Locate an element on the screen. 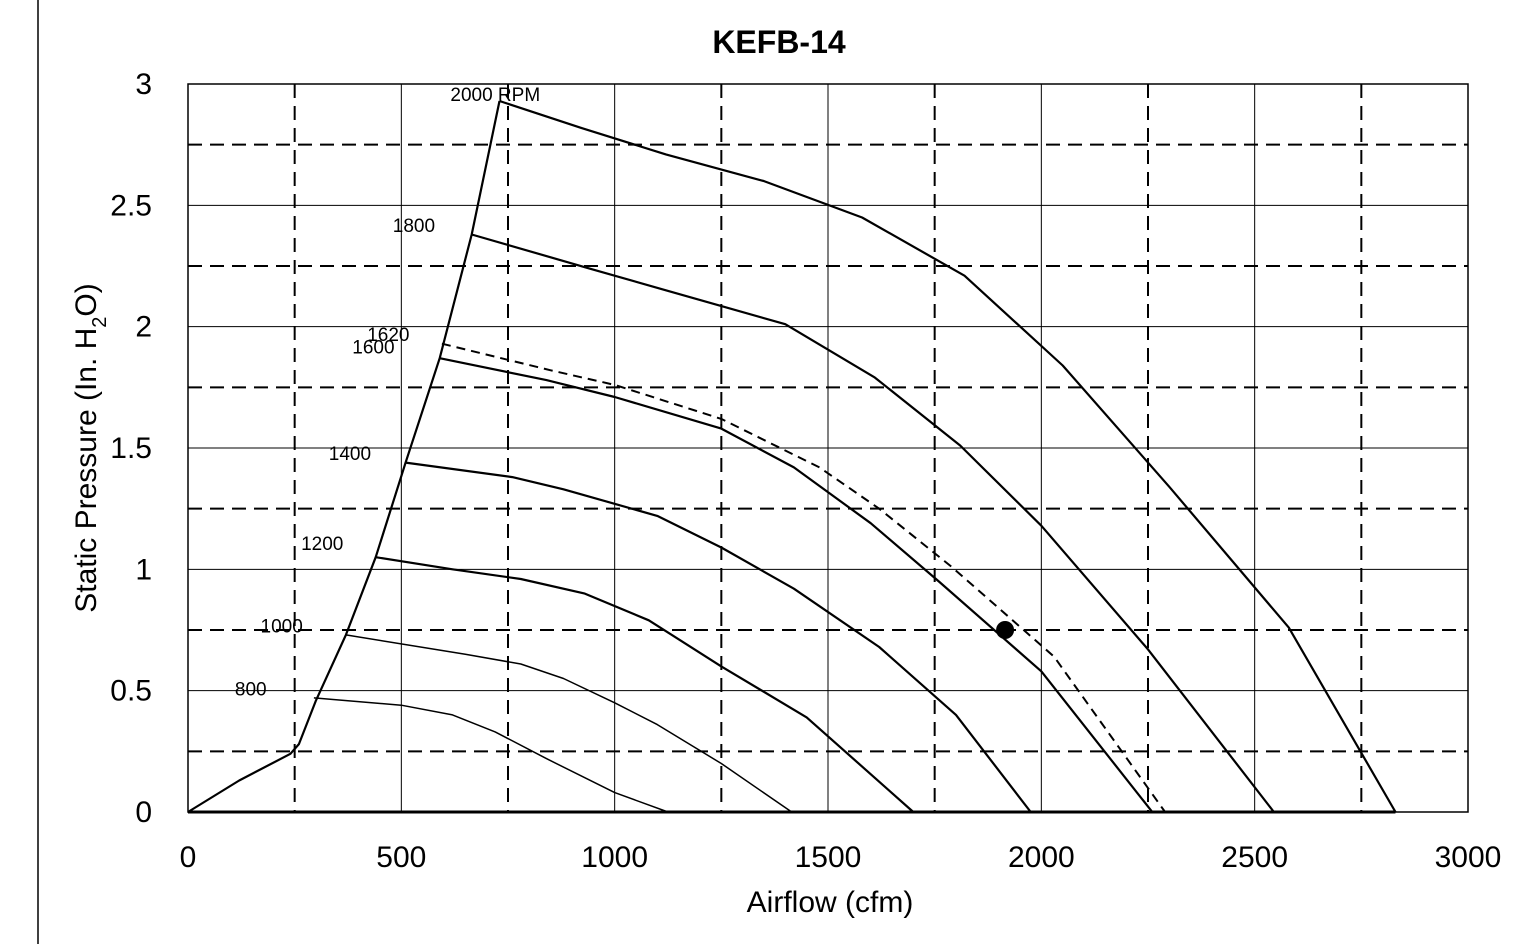 Image resolution: width=1517 pixels, height=944 pixels. series-label-1: 1000 is located at coordinates (282, 626).